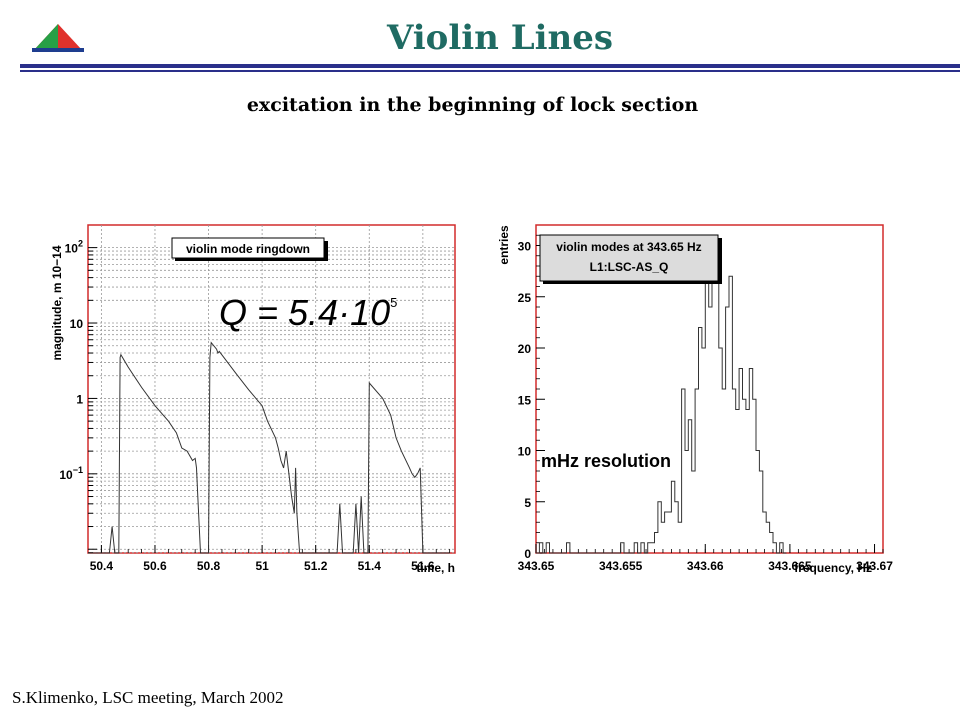  Describe the element at coordinates (628, 247) in the screenshot. I see `histogram-legend-line1: violin modes at 343.65 Hz` at that location.